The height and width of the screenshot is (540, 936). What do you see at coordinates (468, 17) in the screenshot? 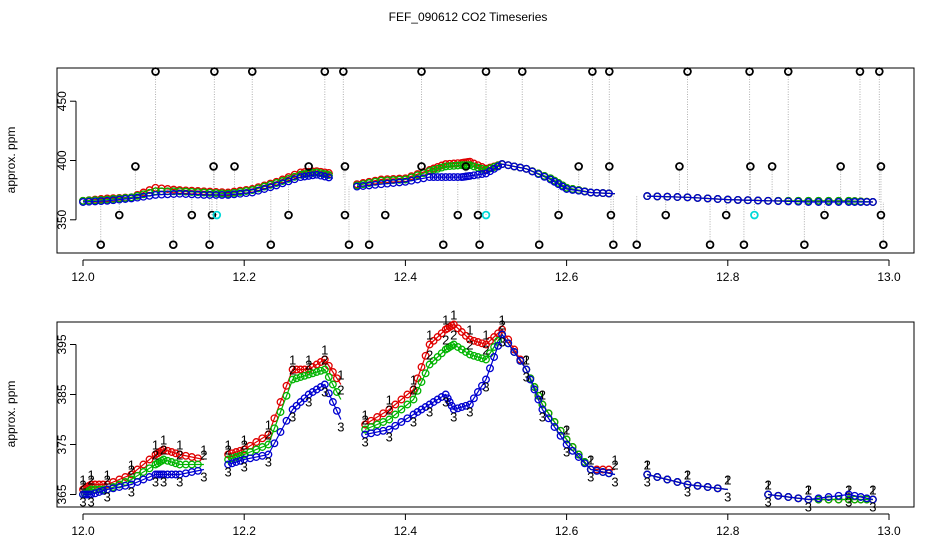
I see `chart-title: FEF_090612 CO2 Timeseries` at bounding box center [468, 17].